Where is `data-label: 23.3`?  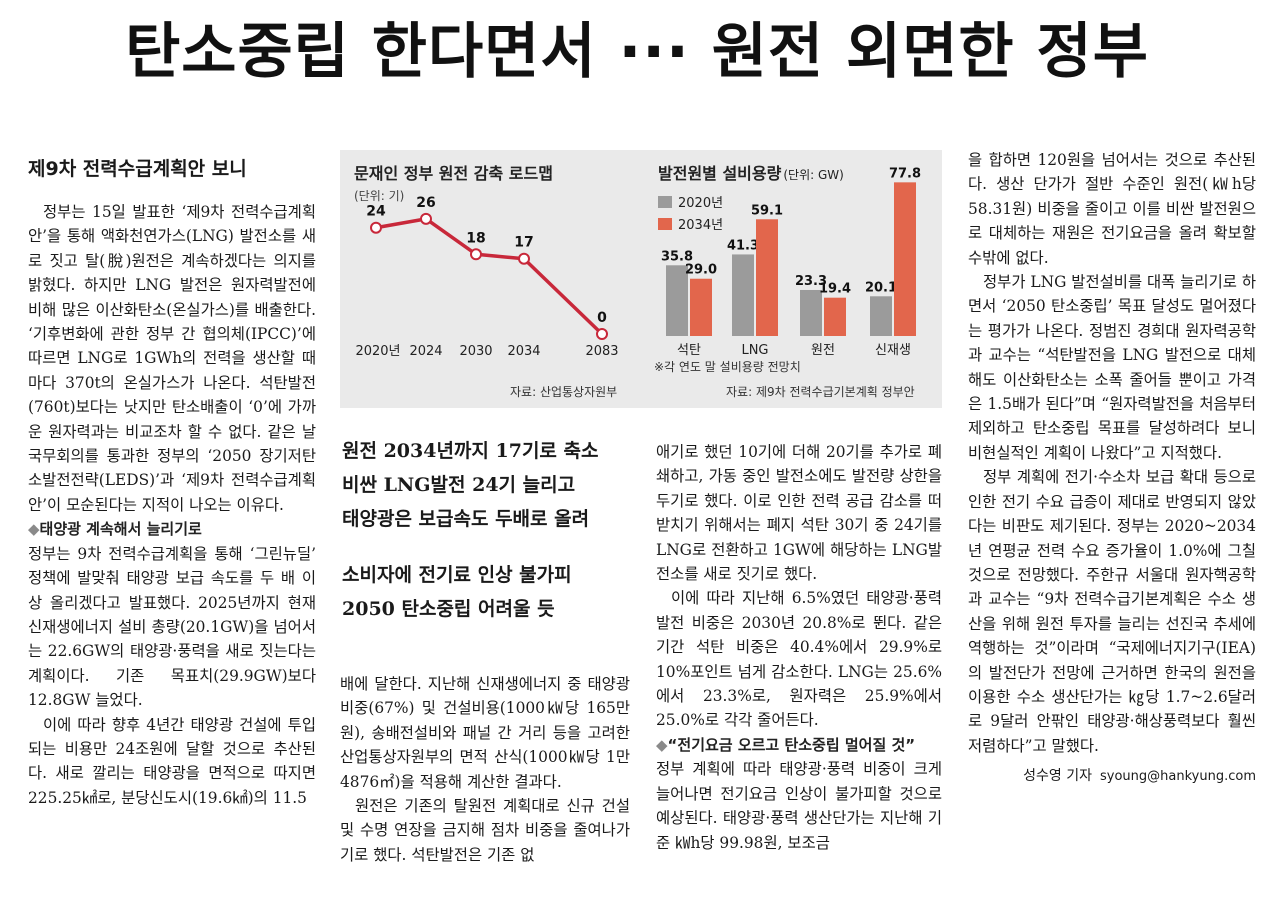
data-label: 23.3 is located at coordinates (811, 281).